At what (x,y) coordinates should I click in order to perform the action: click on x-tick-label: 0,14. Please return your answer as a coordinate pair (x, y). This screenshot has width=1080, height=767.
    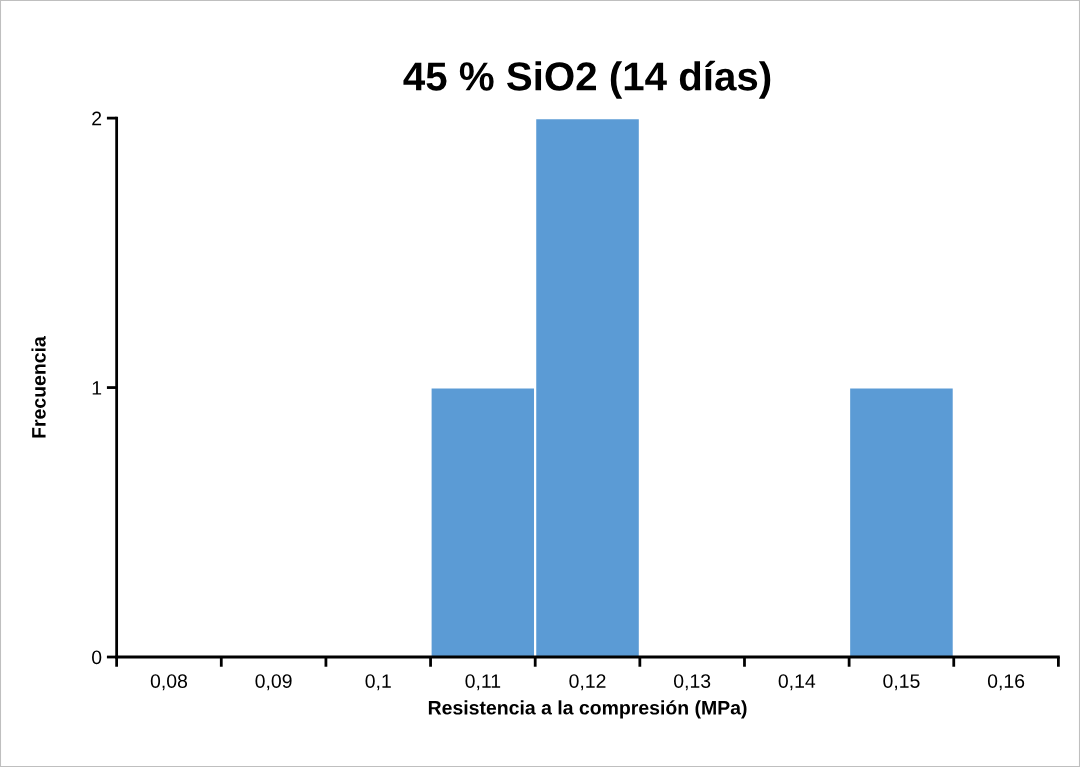
    Looking at the image, I should click on (797, 682).